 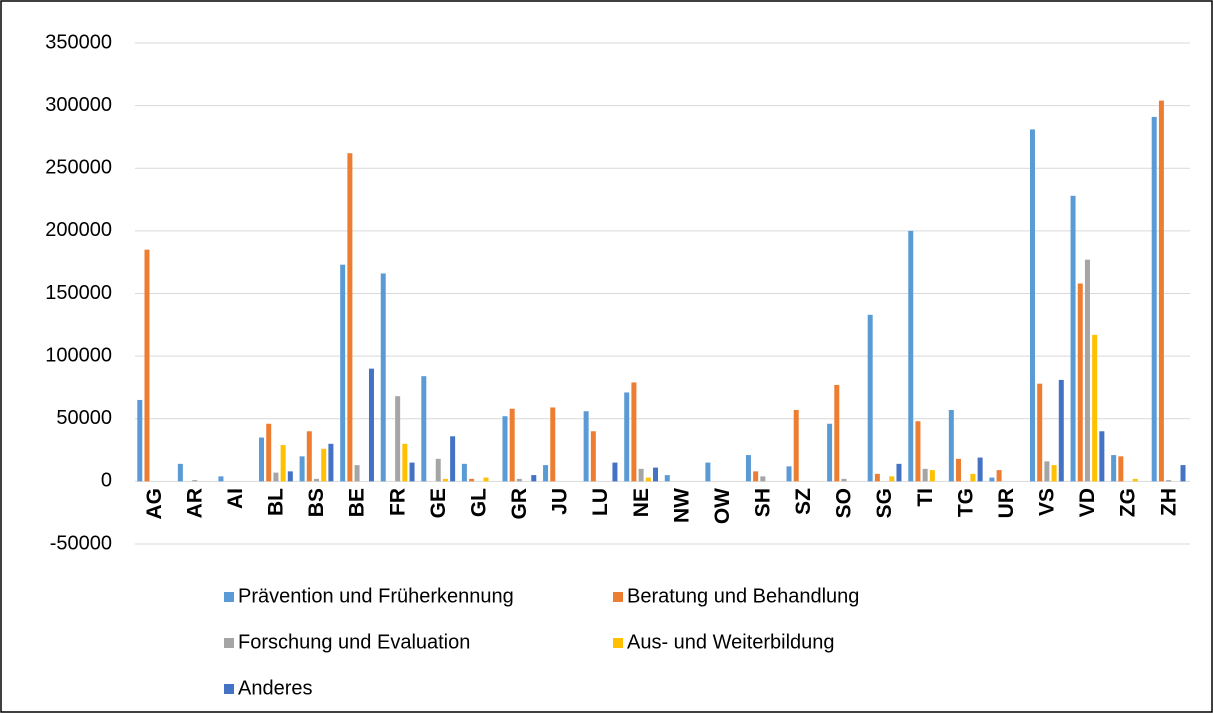 What do you see at coordinates (438, 503) in the screenshot?
I see `x-tick-label: GE` at bounding box center [438, 503].